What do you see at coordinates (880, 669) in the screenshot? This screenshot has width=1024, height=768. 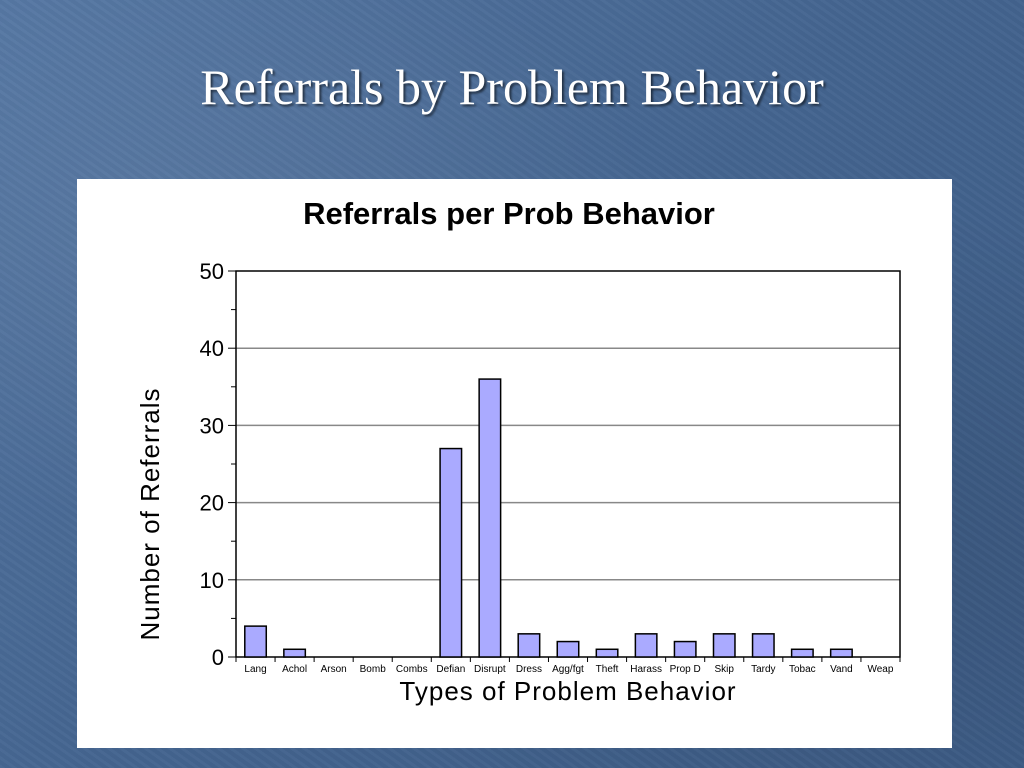 I see `x-tick-label: Weap` at bounding box center [880, 669].